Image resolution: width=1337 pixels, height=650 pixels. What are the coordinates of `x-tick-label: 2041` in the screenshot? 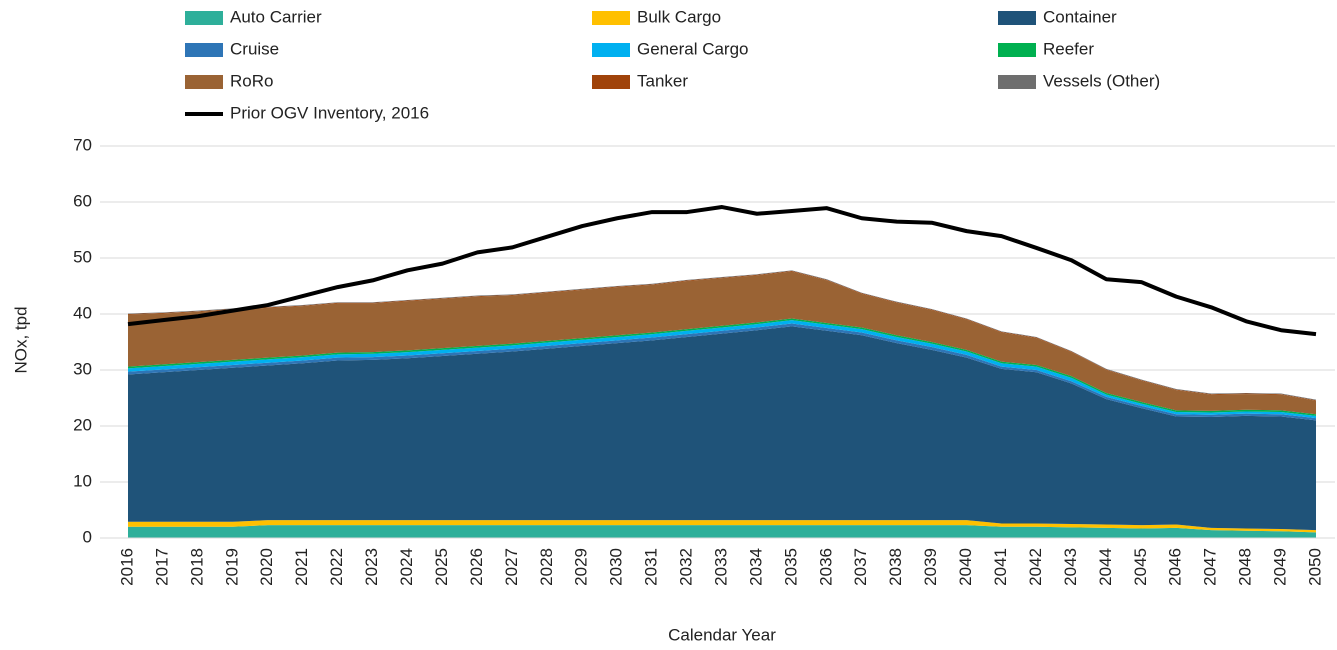 It's located at (1000, 567).